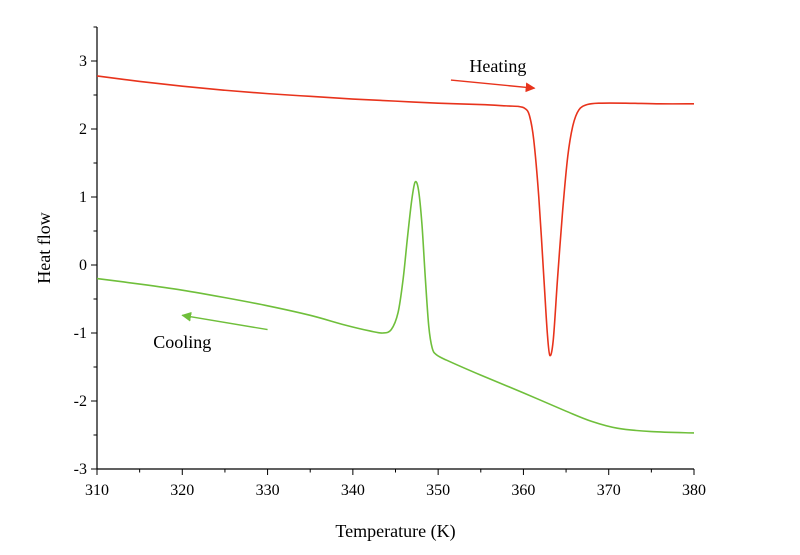 Image resolution: width=800 pixels, height=555 pixels. What do you see at coordinates (83, 129) in the screenshot?
I see `y-tick-label: 2` at bounding box center [83, 129].